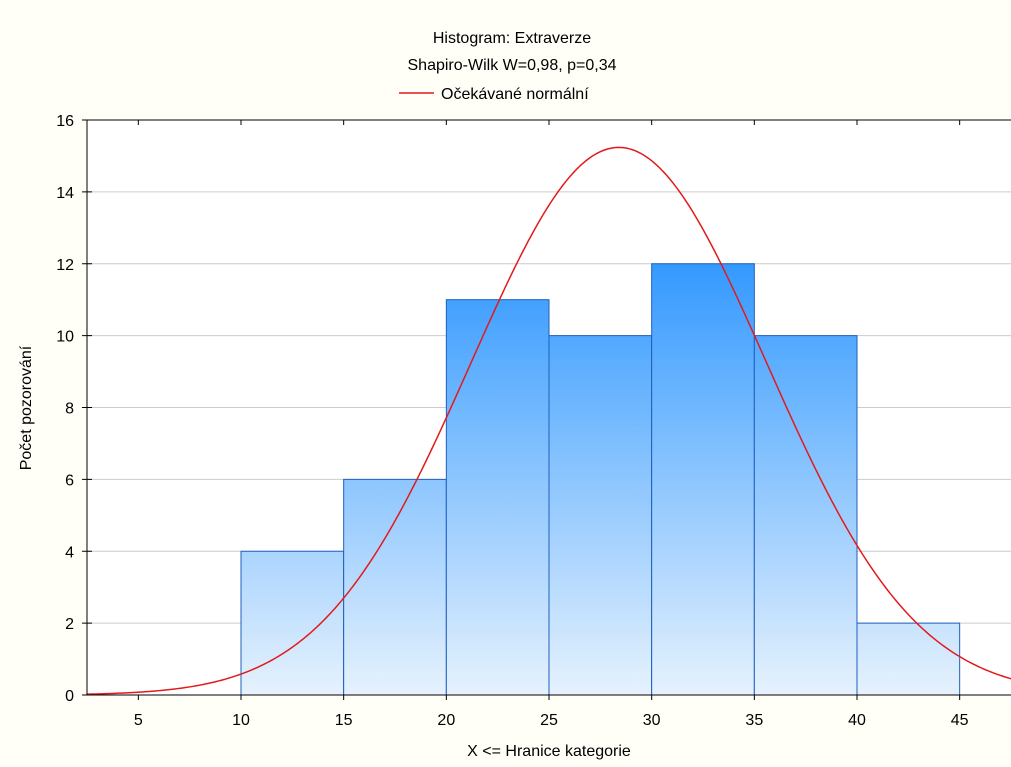 This screenshot has height=767, width=1011. I want to click on legend-label: Očekávané normální, so click(515, 94).